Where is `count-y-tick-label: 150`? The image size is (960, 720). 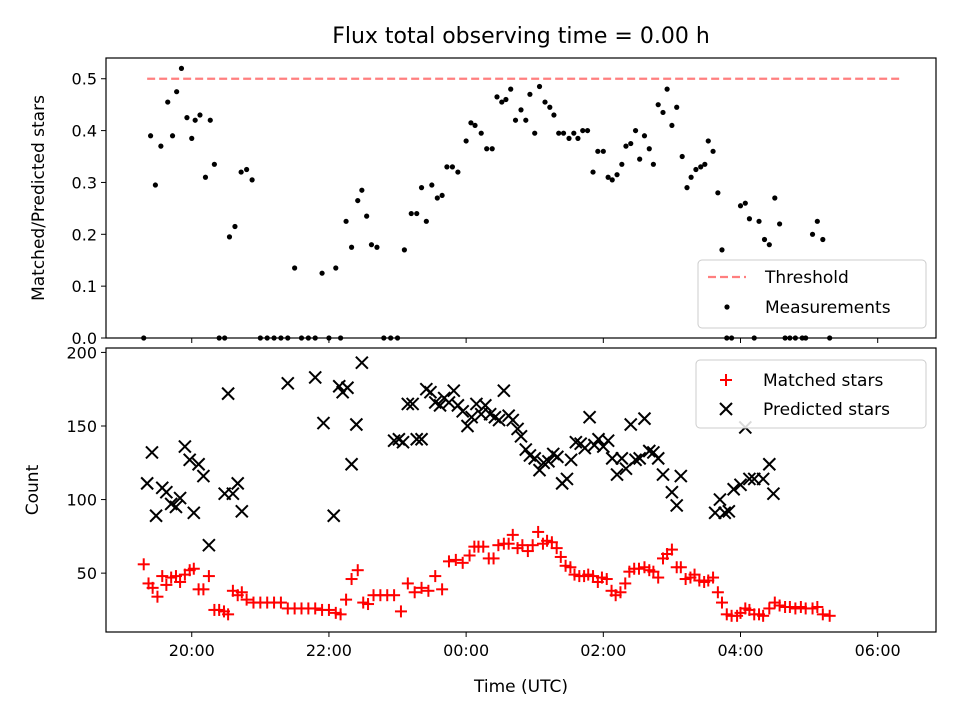
count-y-tick-label: 150 is located at coordinates (81, 426).